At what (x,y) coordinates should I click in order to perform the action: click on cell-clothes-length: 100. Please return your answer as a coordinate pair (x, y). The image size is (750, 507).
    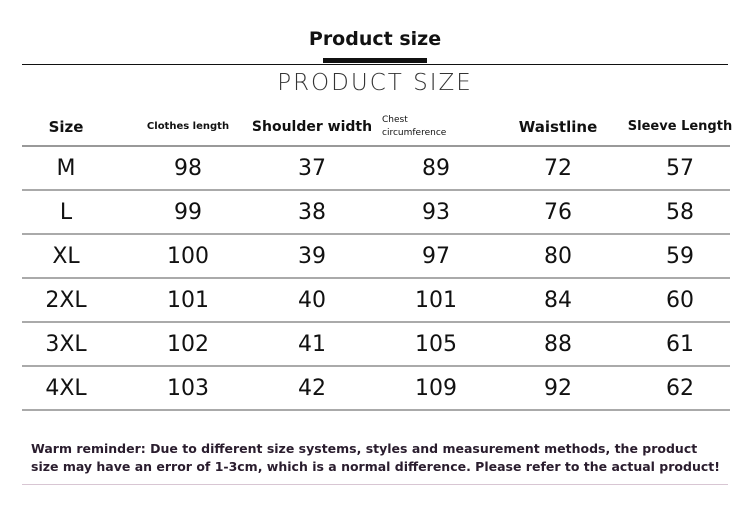
    Looking at the image, I should click on (188, 256).